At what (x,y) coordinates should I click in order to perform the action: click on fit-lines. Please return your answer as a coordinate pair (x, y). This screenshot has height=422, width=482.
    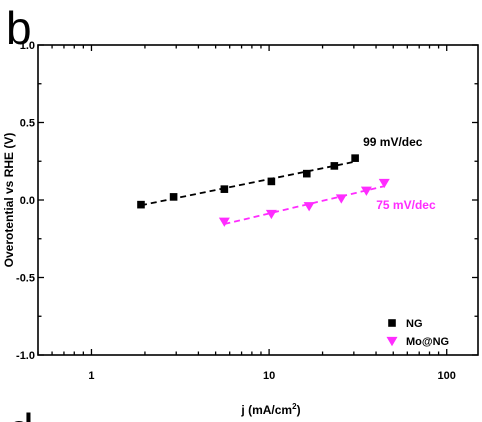
    Looking at the image, I should click on (262, 192).